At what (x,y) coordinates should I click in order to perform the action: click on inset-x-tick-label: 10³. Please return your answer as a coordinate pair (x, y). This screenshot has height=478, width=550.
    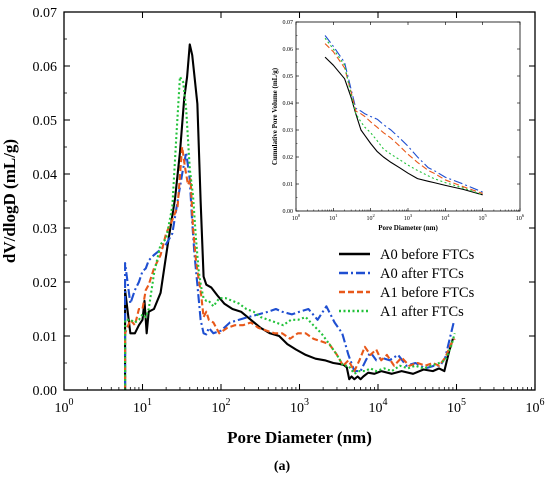
    Looking at the image, I should click on (408, 217).